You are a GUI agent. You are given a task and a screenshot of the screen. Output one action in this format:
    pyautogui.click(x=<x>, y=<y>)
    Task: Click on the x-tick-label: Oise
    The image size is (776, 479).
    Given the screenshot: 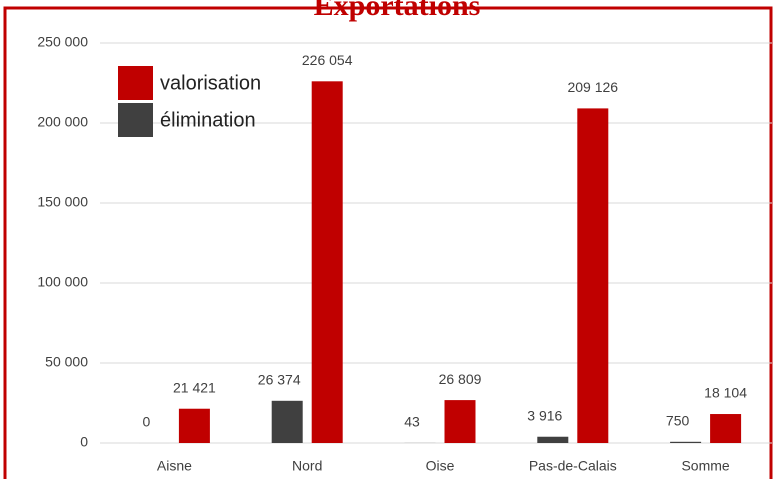 What is the action you would take?
    pyautogui.click(x=440, y=466)
    